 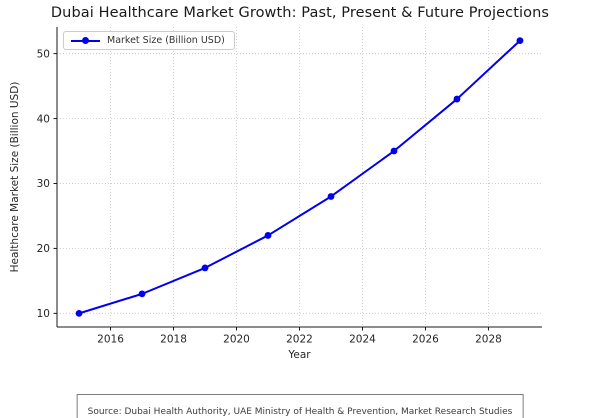 What do you see at coordinates (173, 340) in the screenshot?
I see `x-tick-label: 2018` at bounding box center [173, 340].